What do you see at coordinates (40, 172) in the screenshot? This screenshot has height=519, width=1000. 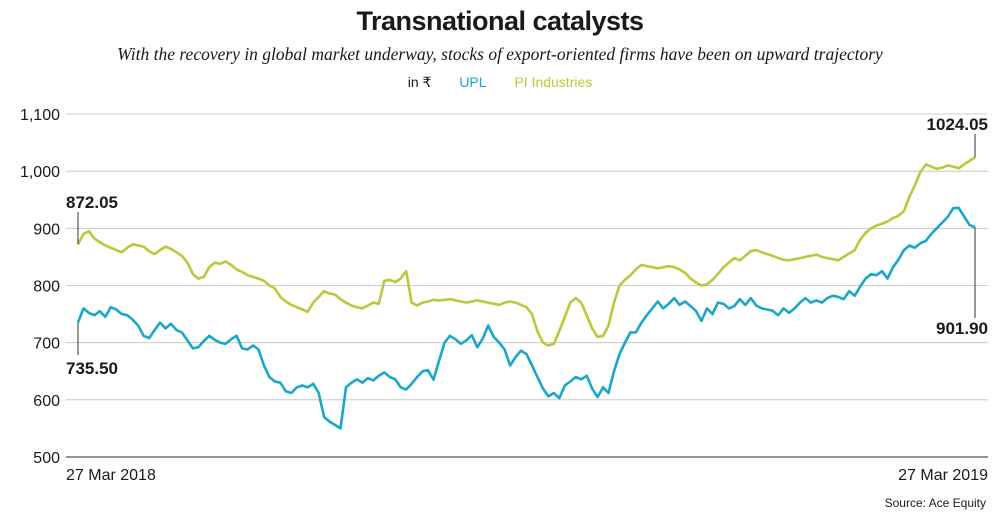 I see `y-tick-label: 1,000` at bounding box center [40, 172].